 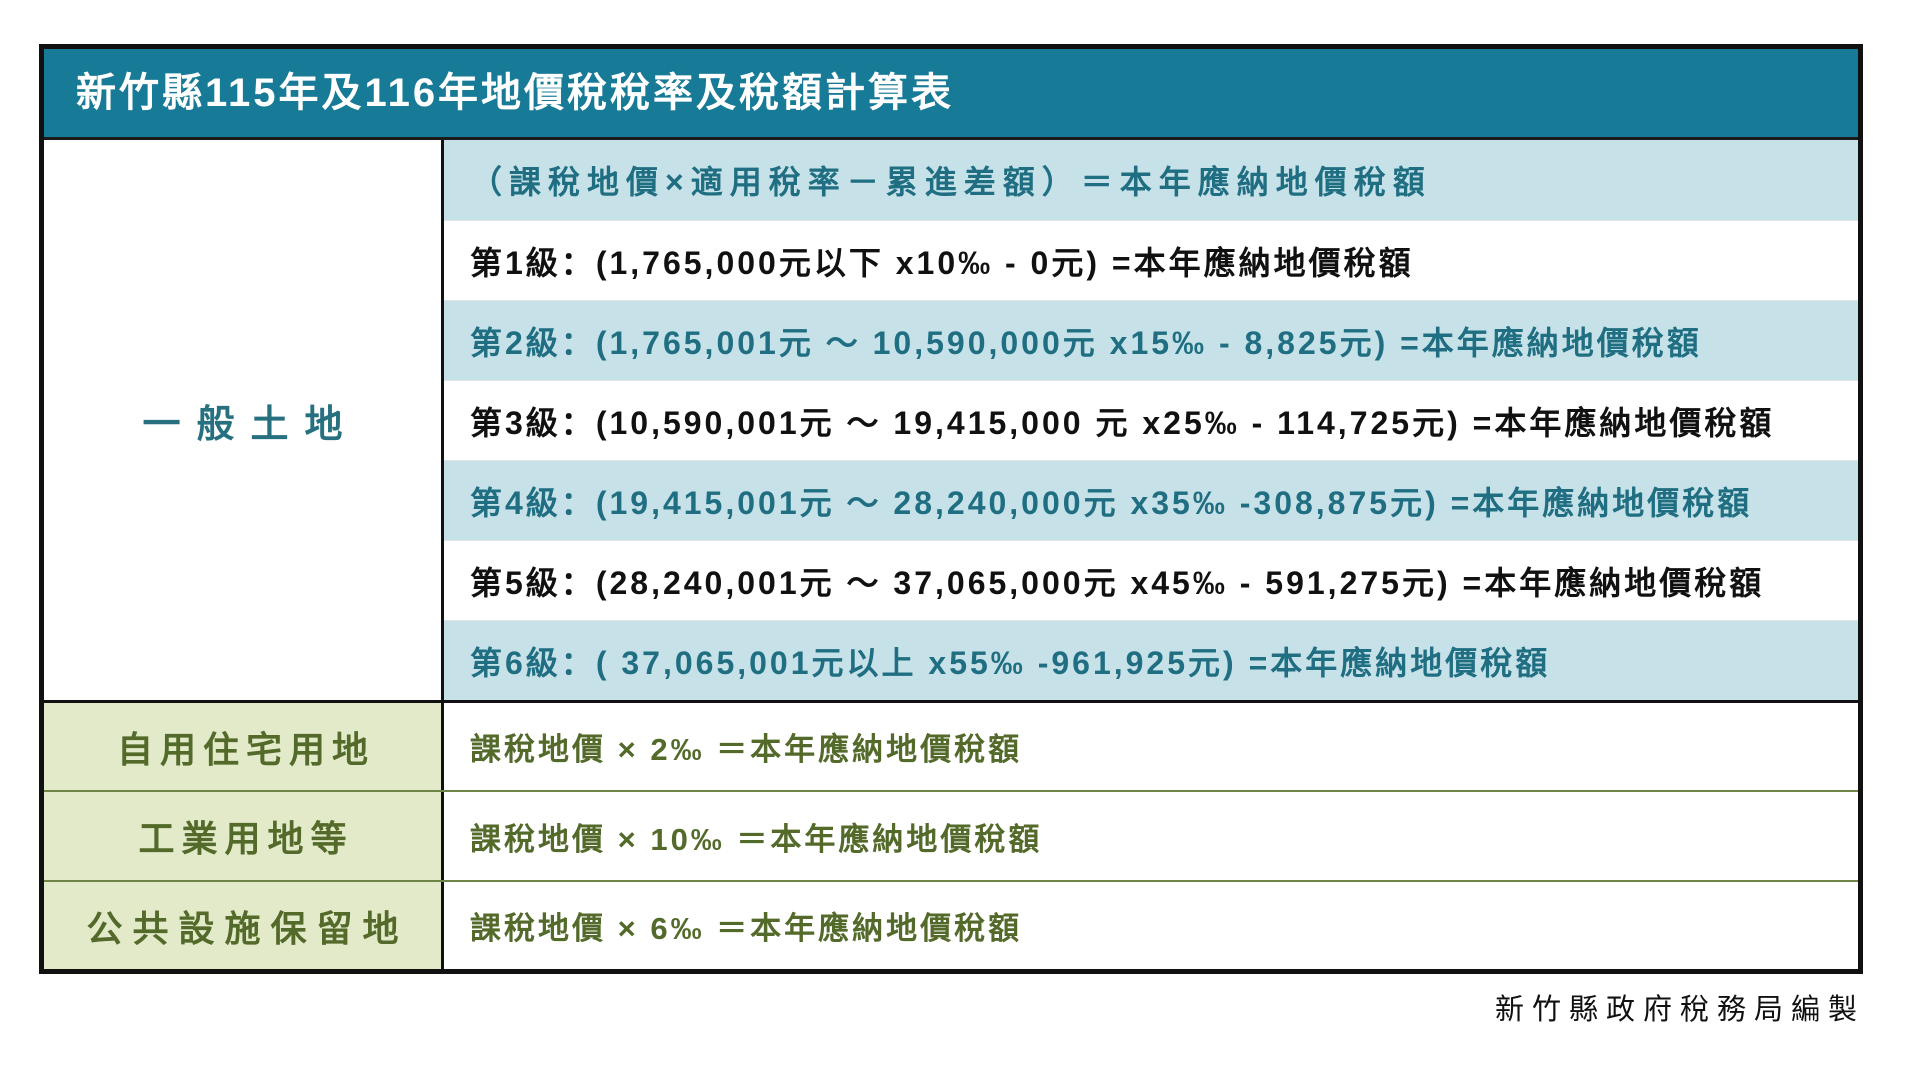 I want to click on bracket-grade: 第5級：, so click(x=533, y=582).